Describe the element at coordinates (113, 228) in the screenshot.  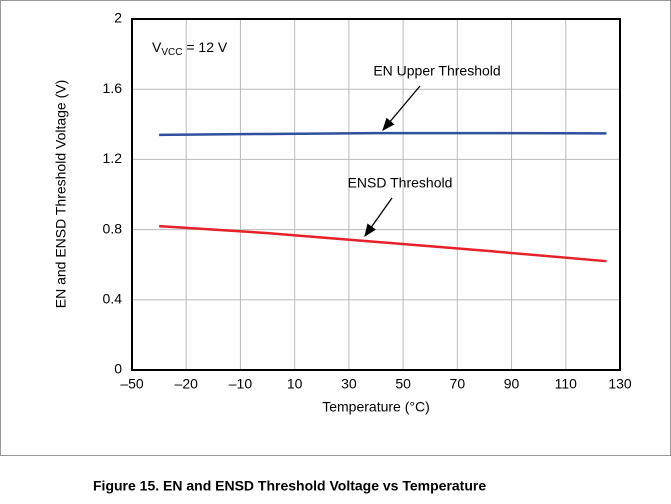
I see `y-tick-label: 0.8` at that location.